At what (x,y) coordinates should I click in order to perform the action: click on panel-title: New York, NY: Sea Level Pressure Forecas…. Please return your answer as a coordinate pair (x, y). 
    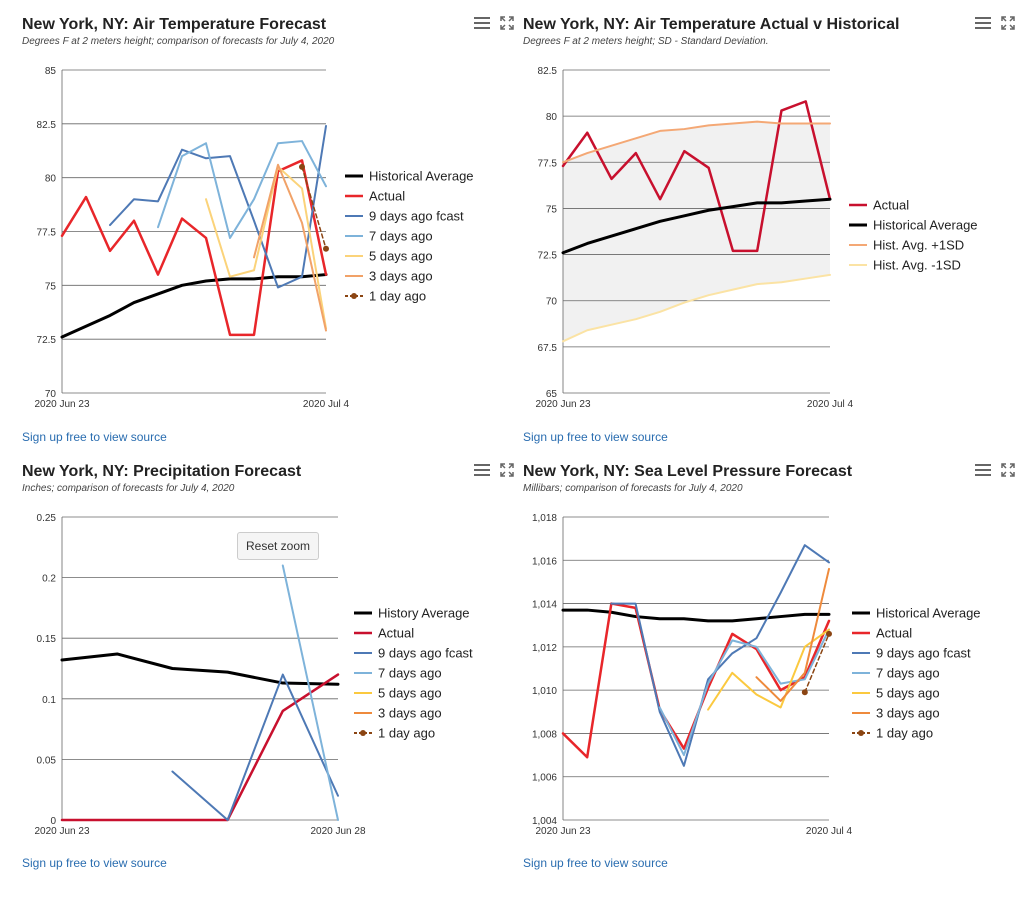
    Looking at the image, I should click on (688, 471).